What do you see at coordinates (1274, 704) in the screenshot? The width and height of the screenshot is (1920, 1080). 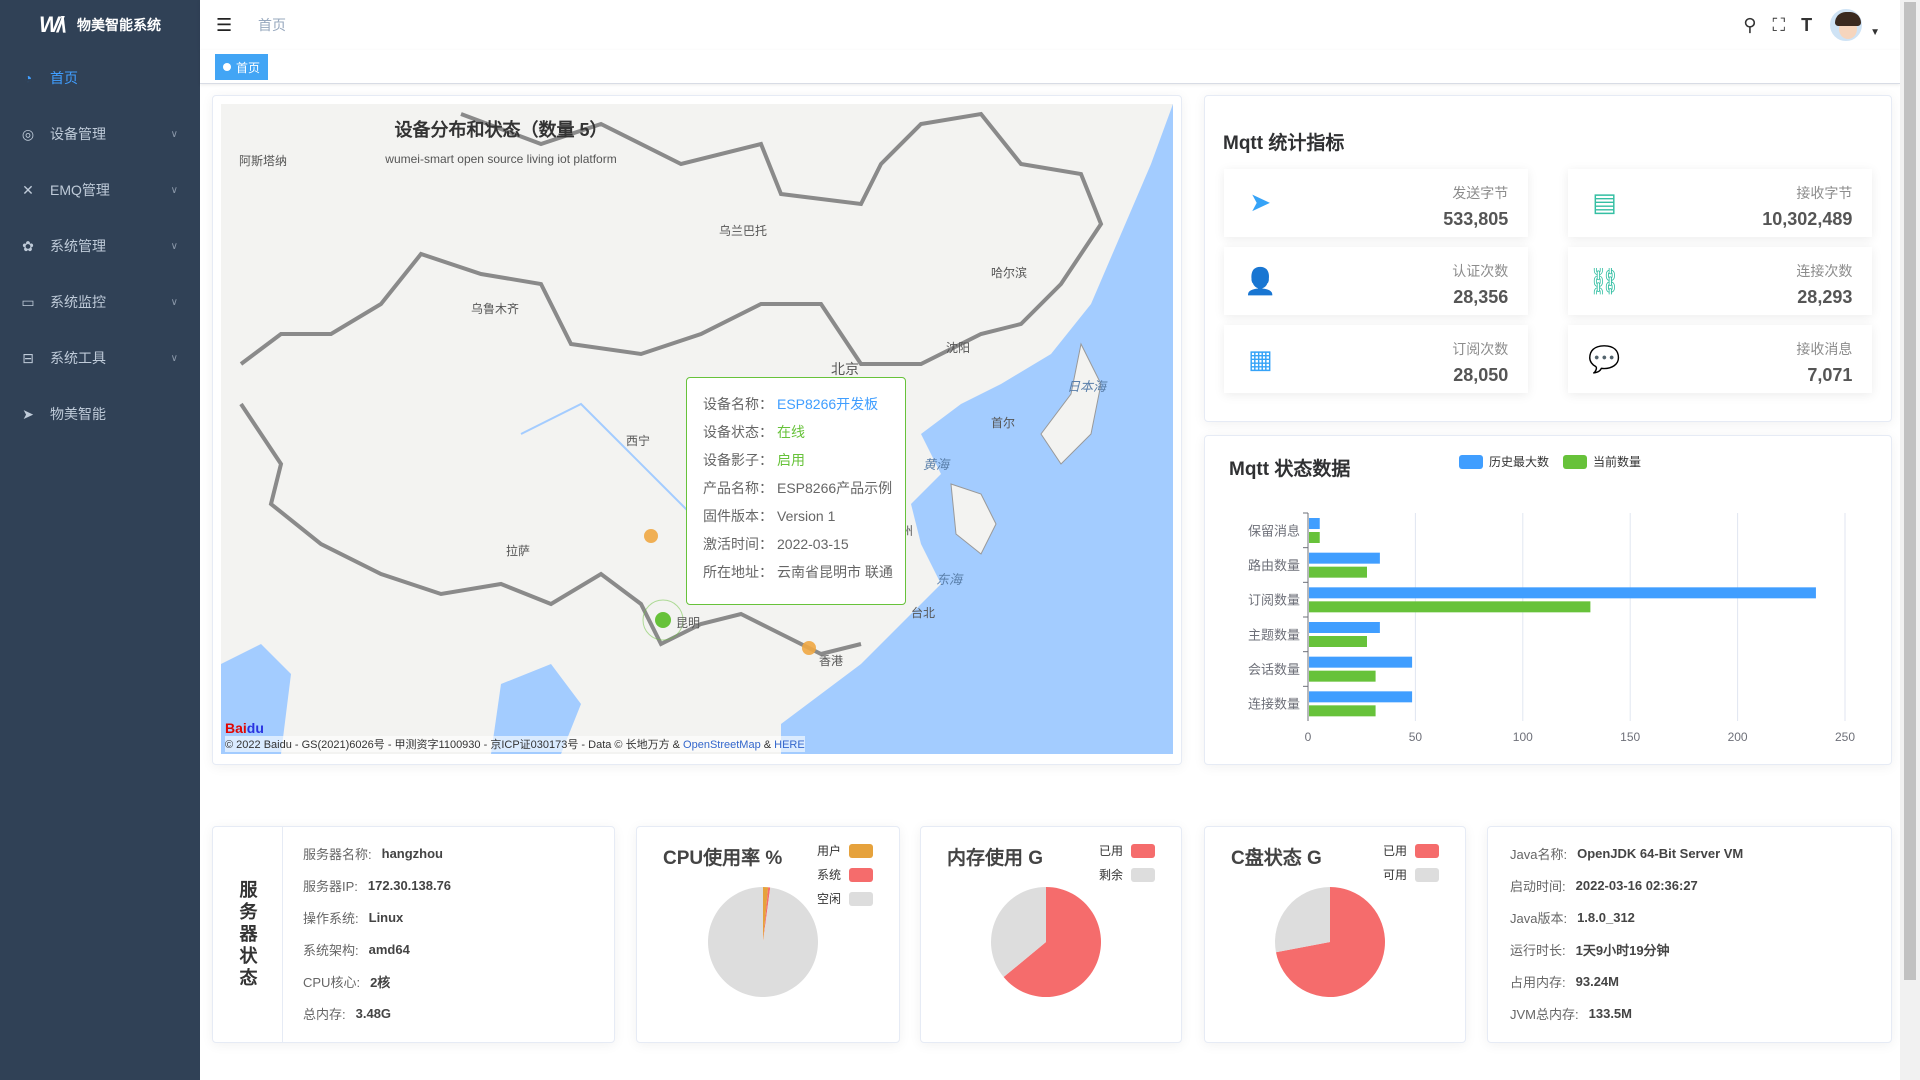 I see `y-tick-label: 连接数量` at bounding box center [1274, 704].